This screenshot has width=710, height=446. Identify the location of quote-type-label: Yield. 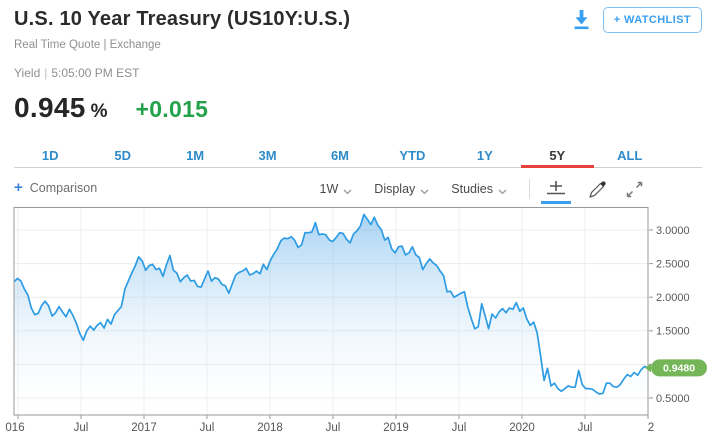
(27, 73).